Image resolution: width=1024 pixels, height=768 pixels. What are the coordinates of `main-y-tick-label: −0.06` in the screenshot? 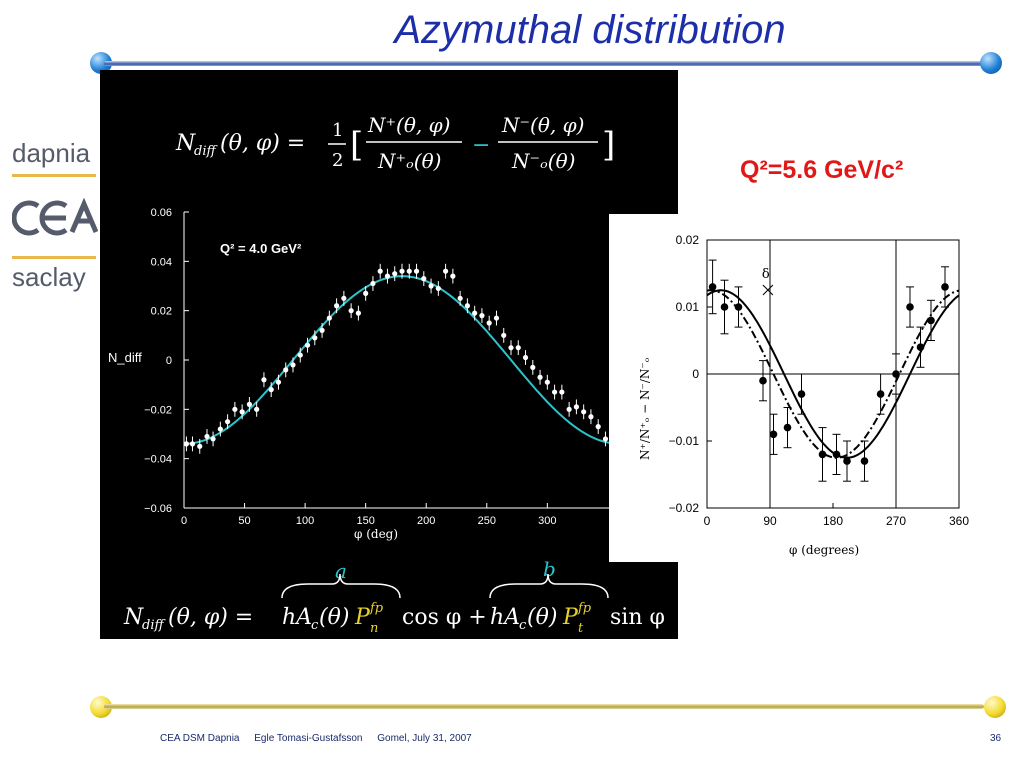 It's located at (158, 509).